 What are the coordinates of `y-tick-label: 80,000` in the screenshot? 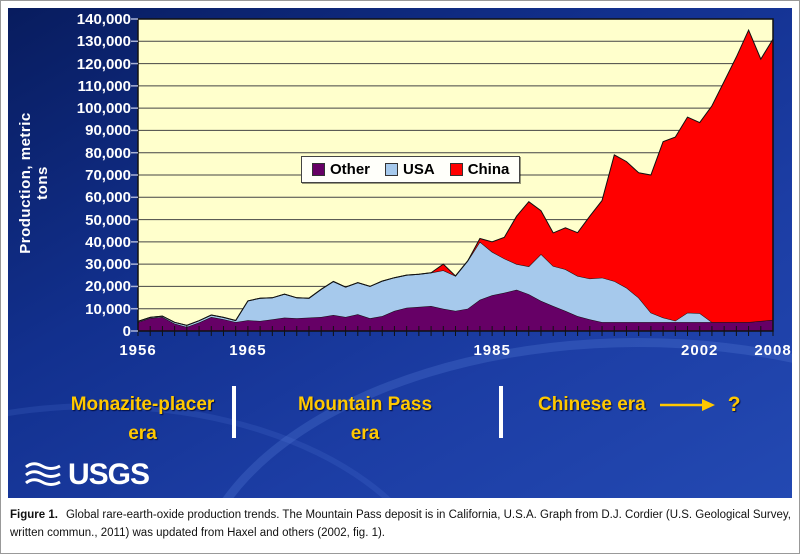 It's located at (108, 153).